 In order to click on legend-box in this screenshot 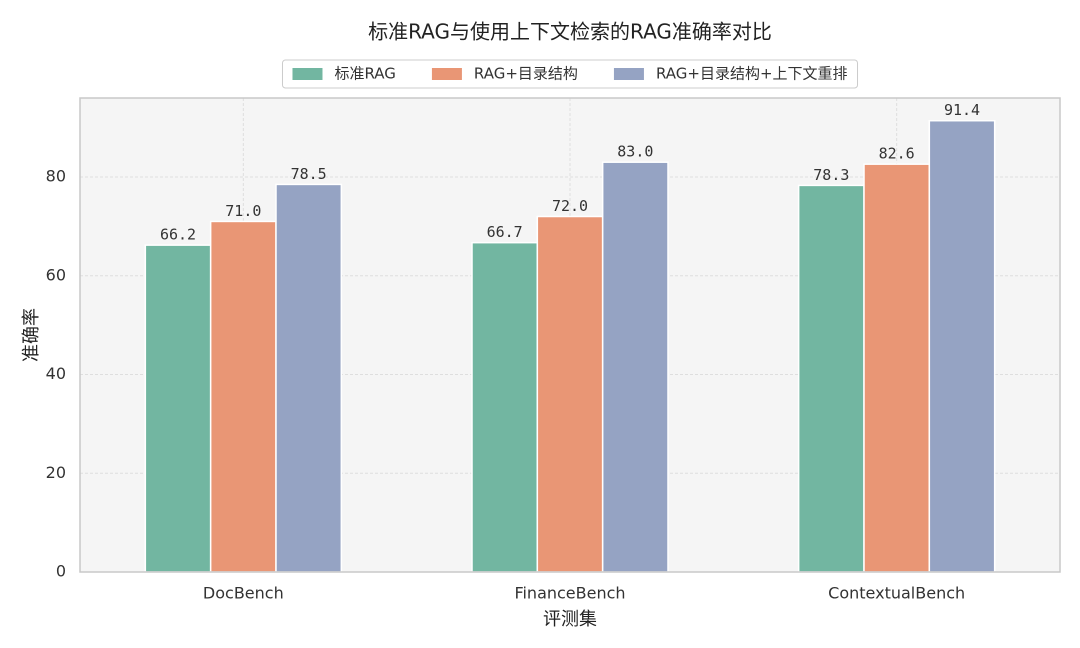, I will do `click(570, 74)`.